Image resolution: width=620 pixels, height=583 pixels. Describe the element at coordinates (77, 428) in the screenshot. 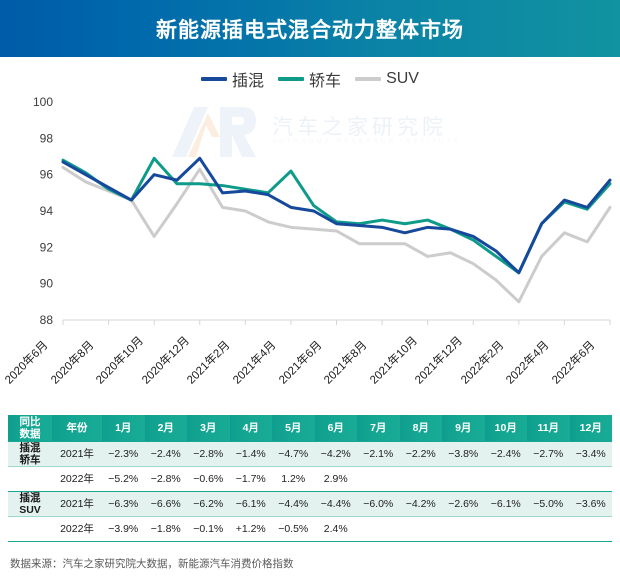

I see `th-year: 年份` at that location.